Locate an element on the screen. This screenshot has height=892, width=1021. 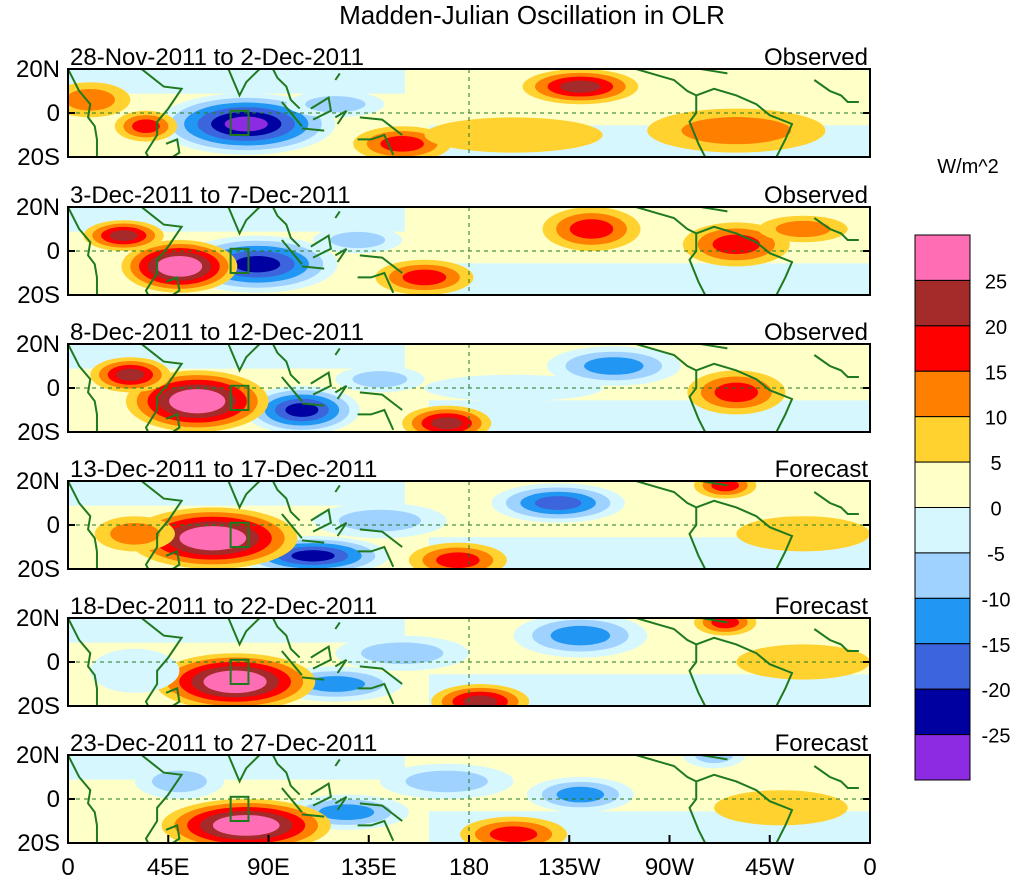
panel-period: 8-Dec-2011 to 12-Dec-2011 is located at coordinates (217, 332).